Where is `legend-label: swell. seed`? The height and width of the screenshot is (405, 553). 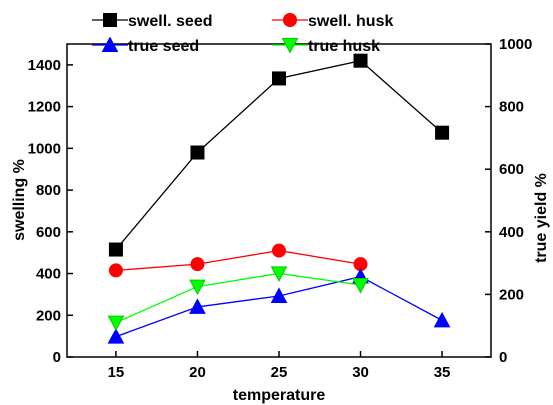 legend-label: swell. seed is located at coordinates (170, 21).